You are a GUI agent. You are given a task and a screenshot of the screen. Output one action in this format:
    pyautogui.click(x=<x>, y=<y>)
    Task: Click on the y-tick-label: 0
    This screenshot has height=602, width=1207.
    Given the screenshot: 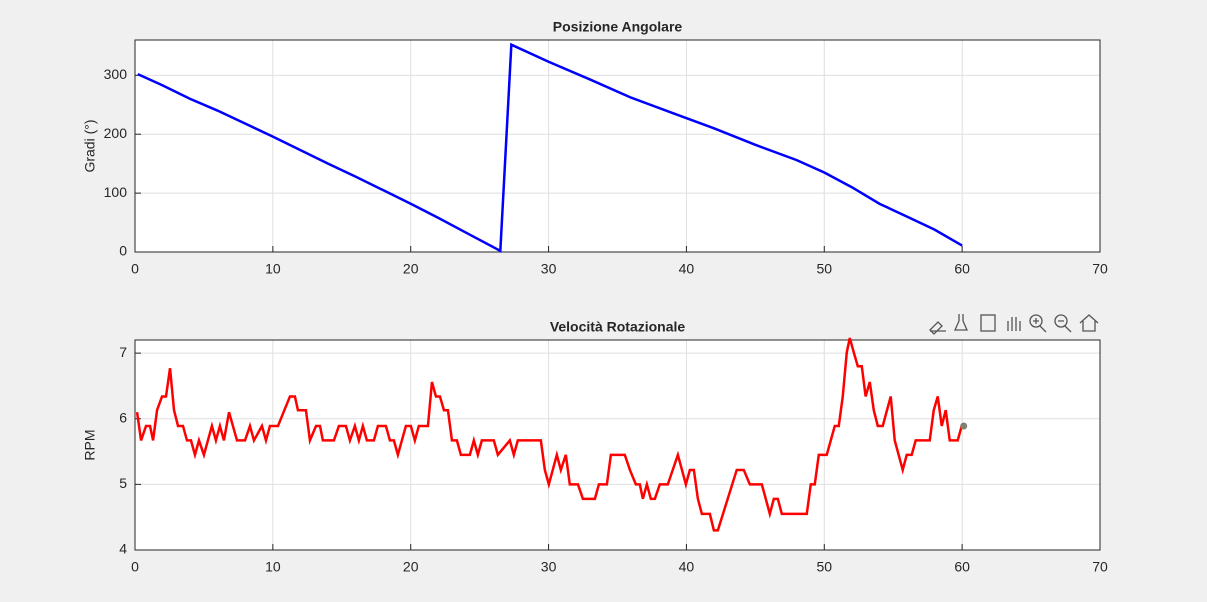 What is the action you would take?
    pyautogui.click(x=123, y=251)
    